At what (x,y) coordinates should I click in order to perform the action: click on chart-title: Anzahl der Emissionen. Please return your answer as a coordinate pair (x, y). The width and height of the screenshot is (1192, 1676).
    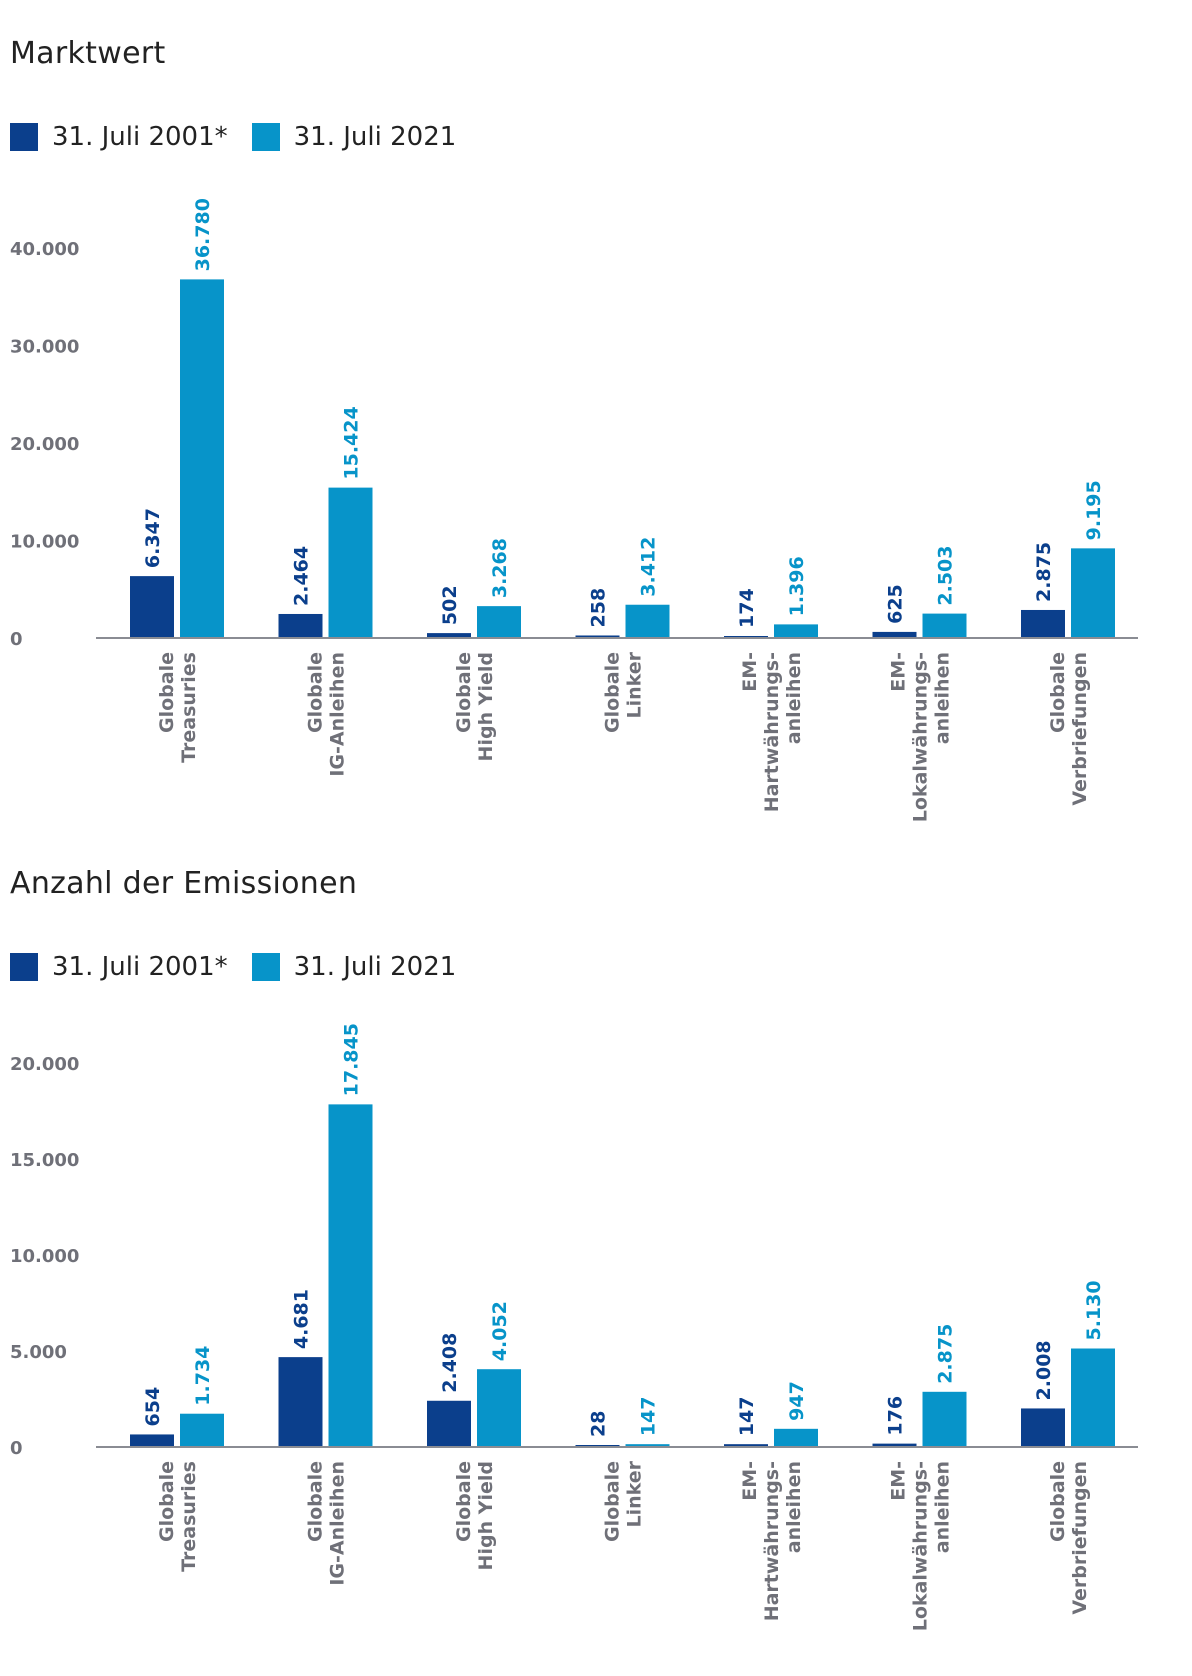
    Looking at the image, I should click on (184, 883).